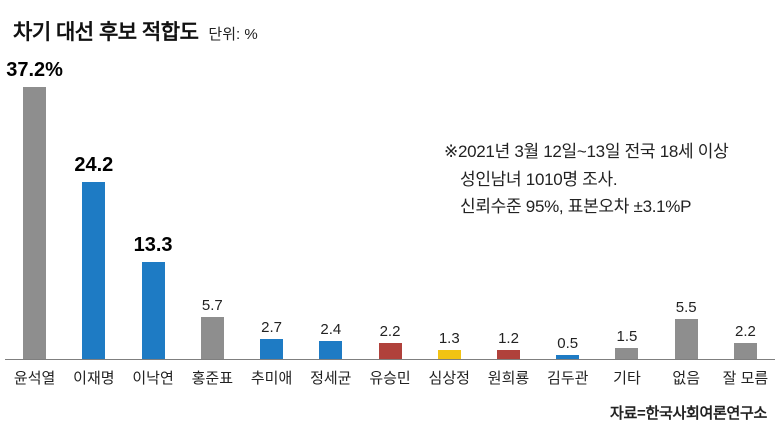  I want to click on unit-label: 단위: %, so click(233, 34).